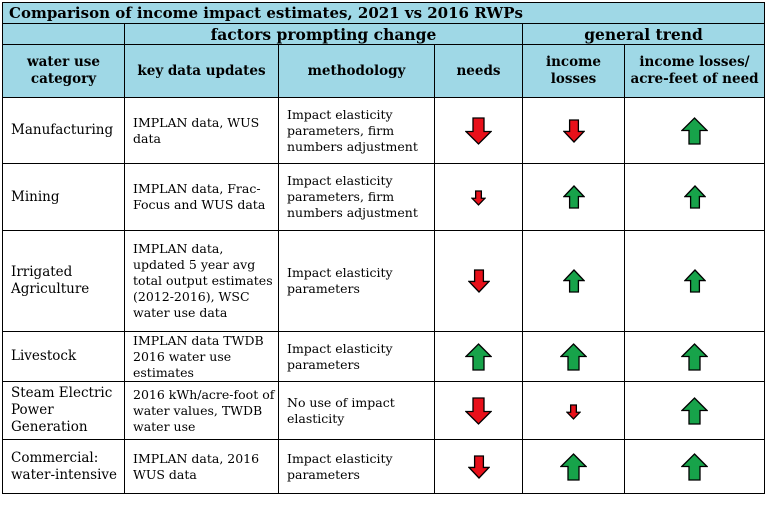 The width and height of the screenshot is (767, 506). I want to click on row-key-data: IMPLAN data, 2016 WUS data, so click(201, 466).